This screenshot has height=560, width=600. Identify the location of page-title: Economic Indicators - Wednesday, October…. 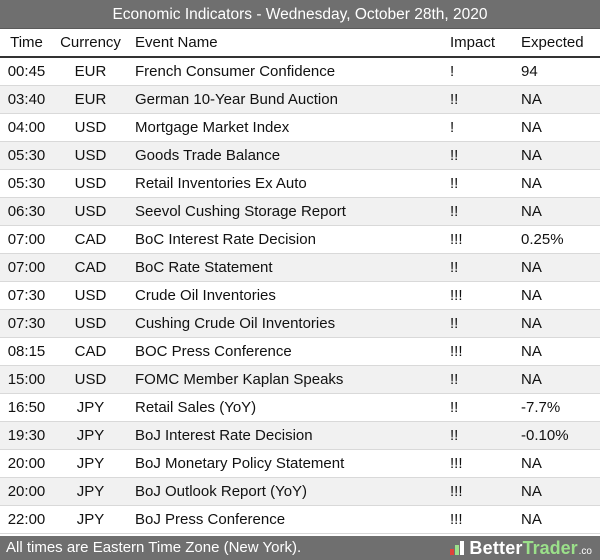
(300, 14).